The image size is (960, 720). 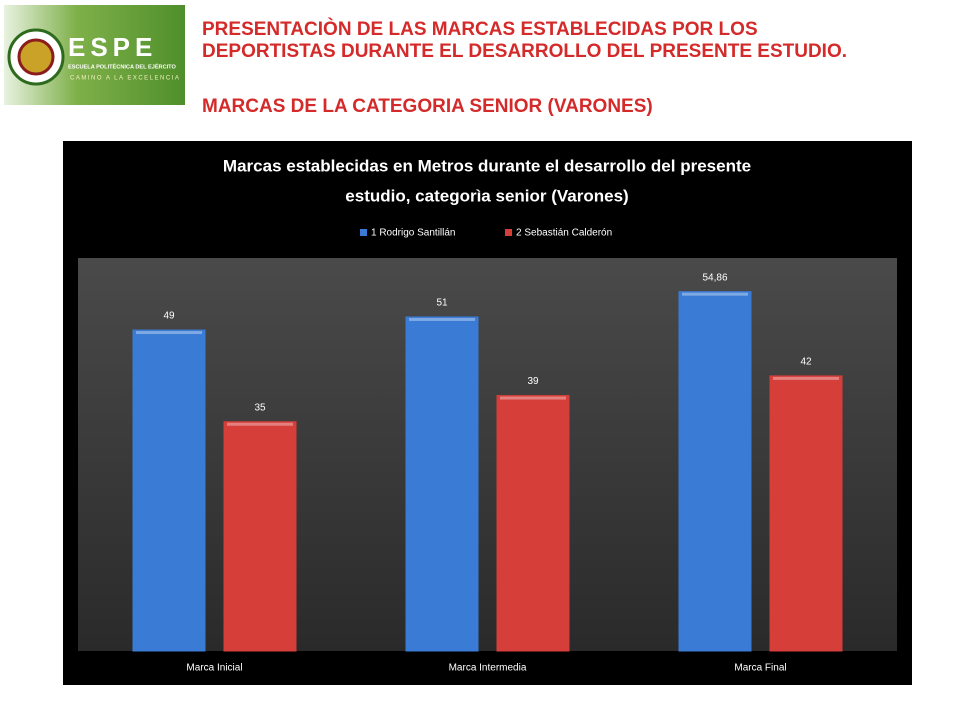 I want to click on logo-emblem-inner, so click(x=36, y=57).